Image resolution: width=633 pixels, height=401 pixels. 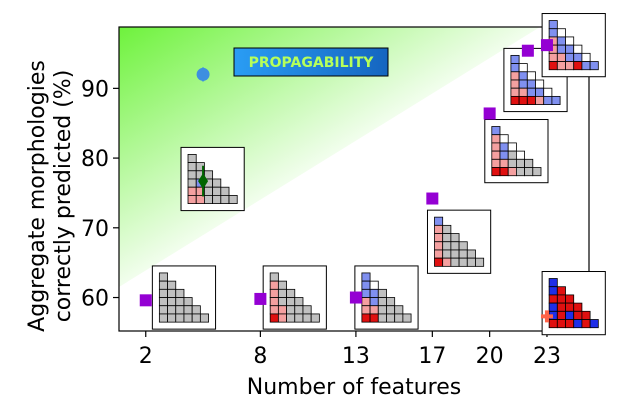 What do you see at coordinates (356, 356) in the screenshot?
I see `x-tick-label-13: 13` at bounding box center [356, 356].